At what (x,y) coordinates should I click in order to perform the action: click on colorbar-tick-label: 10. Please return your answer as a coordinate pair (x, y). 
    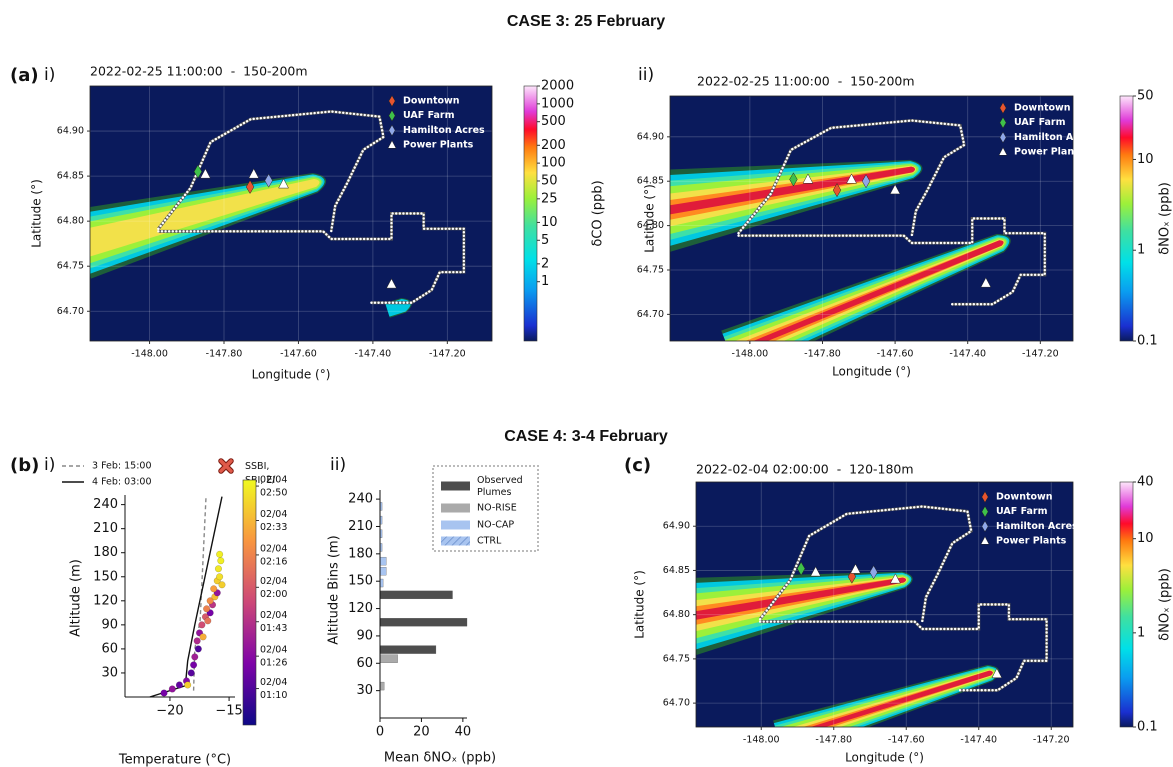
    Looking at the image, I should click on (1145, 159).